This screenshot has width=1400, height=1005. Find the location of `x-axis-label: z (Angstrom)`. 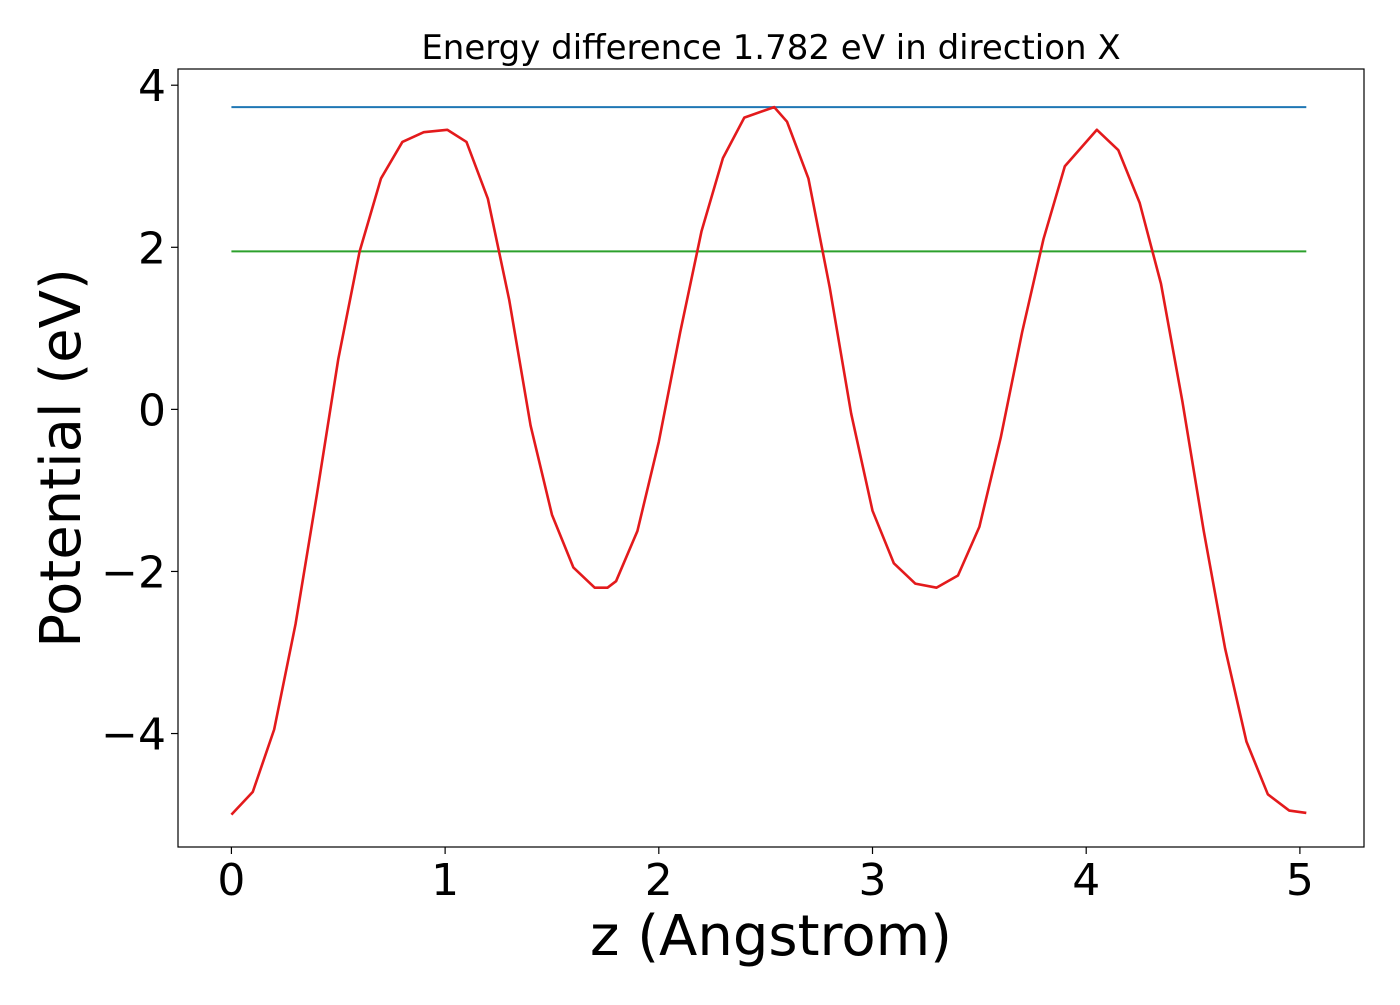

x-axis-label: z (Angstrom) is located at coordinates (771, 936).